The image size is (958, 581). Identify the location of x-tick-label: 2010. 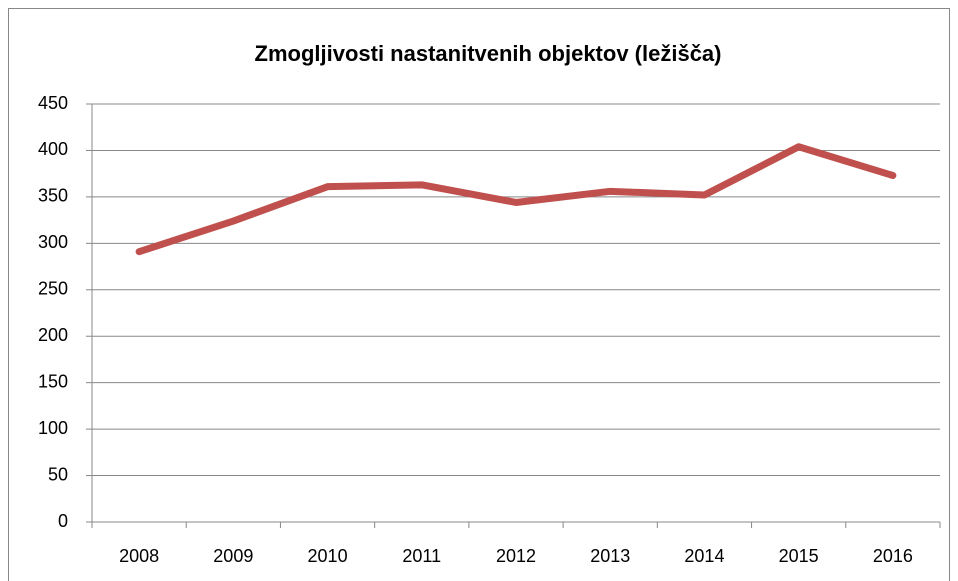
(328, 556).